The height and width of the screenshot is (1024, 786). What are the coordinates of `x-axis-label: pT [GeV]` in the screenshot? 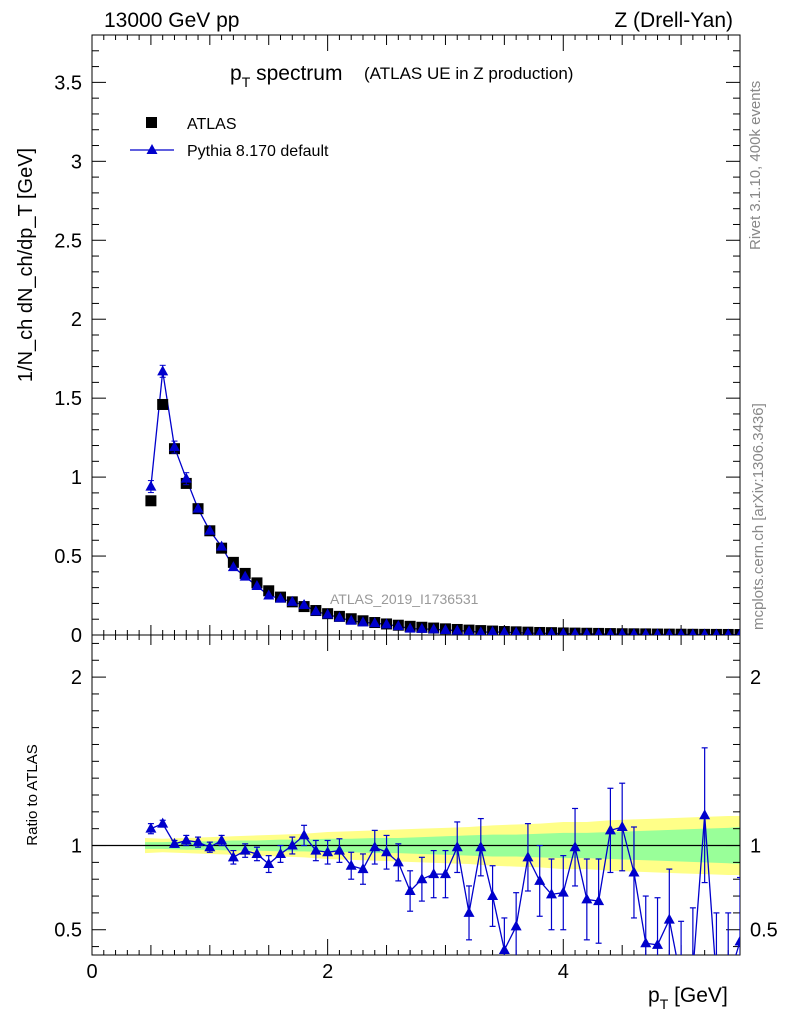 It's located at (688, 998).